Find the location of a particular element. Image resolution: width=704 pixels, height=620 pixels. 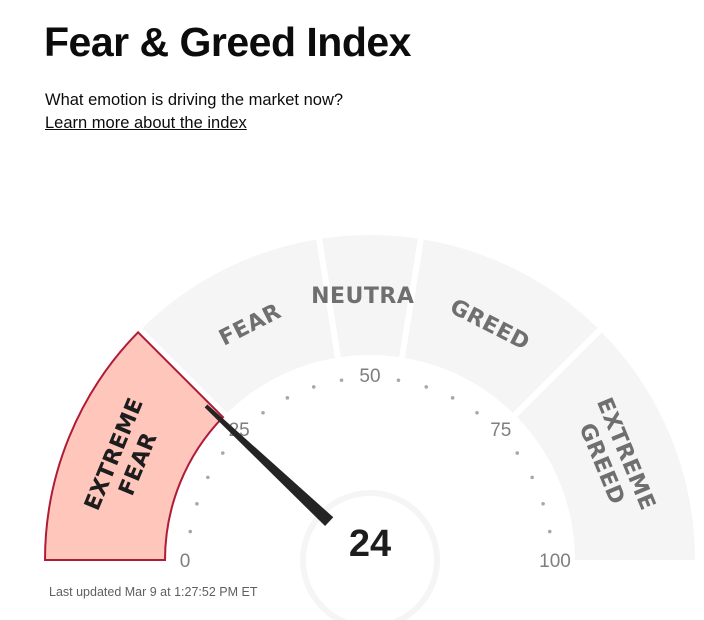

tick-label-0: 0 is located at coordinates (185, 561).